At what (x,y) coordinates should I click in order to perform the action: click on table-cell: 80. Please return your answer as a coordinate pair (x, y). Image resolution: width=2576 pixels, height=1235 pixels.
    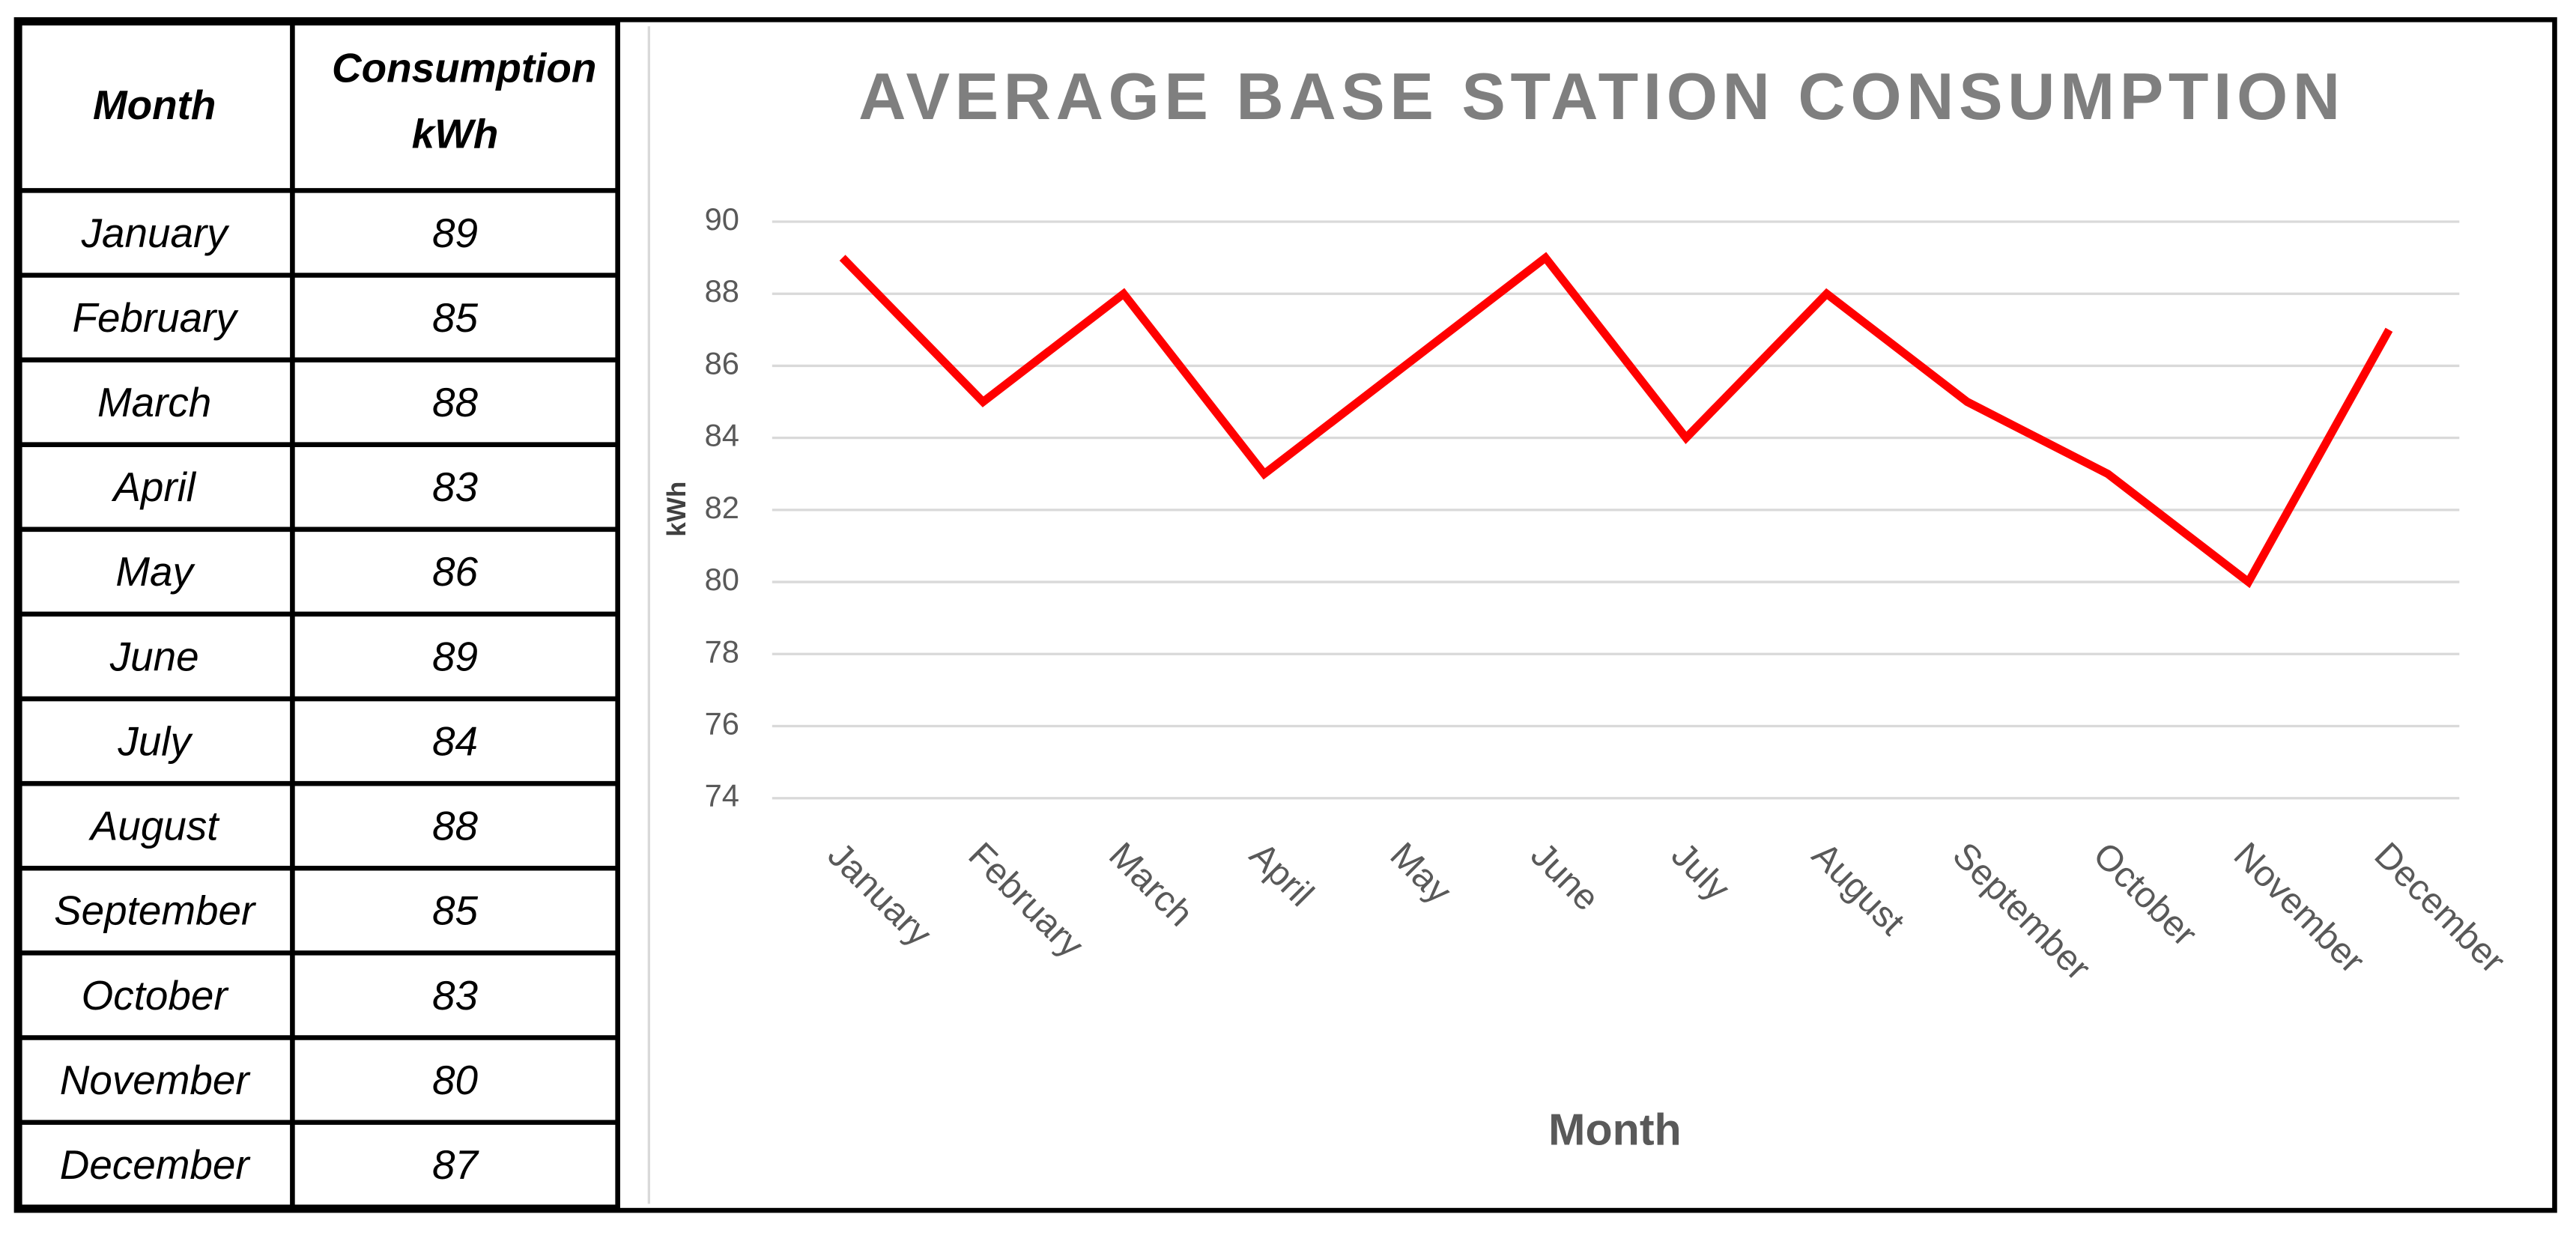
    Looking at the image, I should click on (455, 1080).